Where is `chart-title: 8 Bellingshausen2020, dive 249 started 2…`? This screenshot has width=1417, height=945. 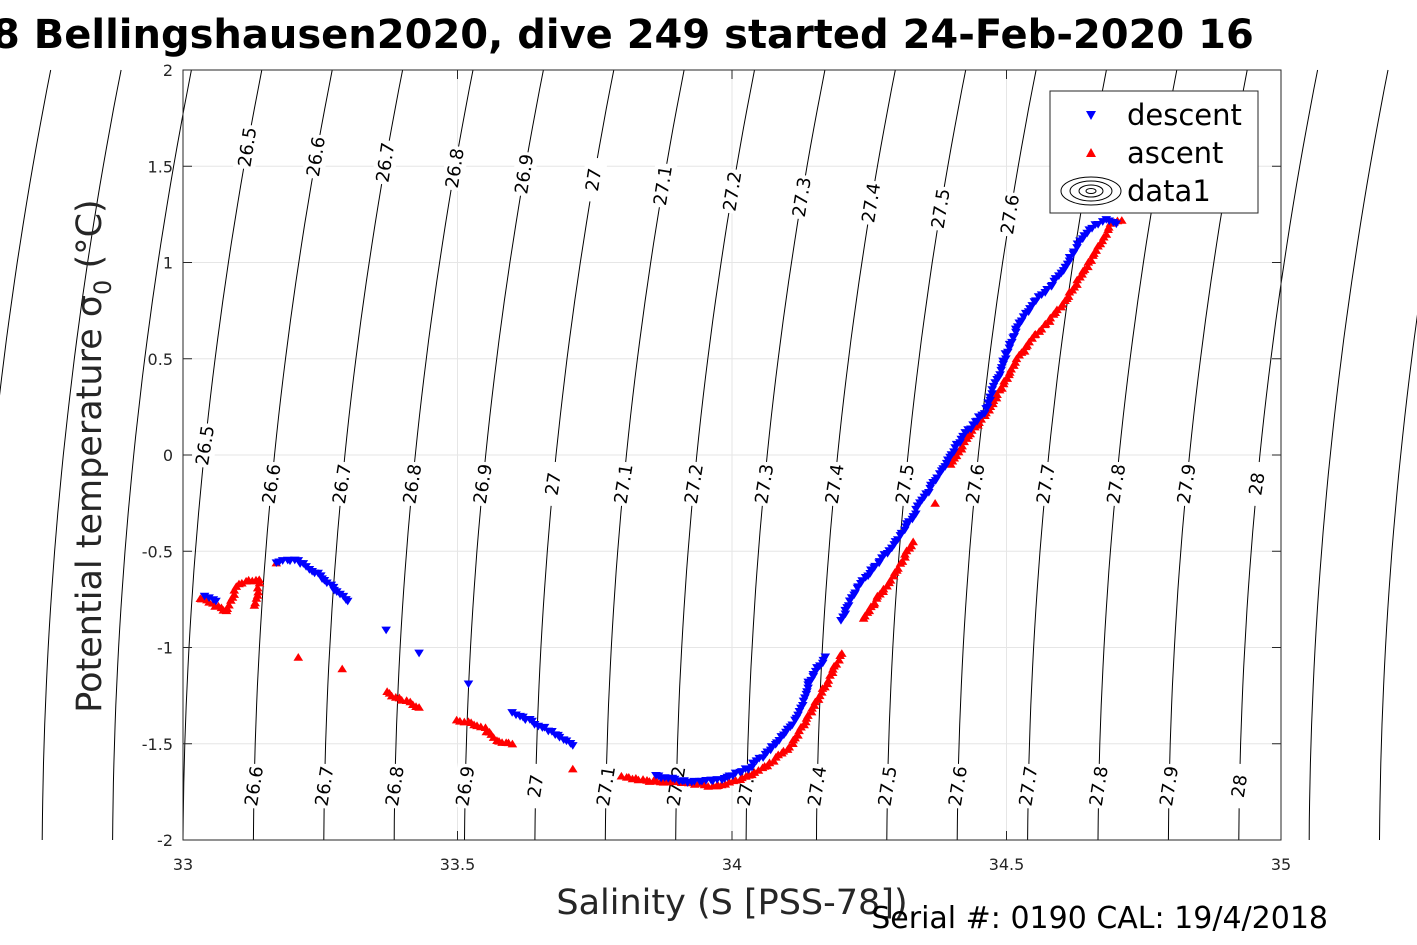
chart-title: 8 Bellingshausen2020, dive 249 started 2… is located at coordinates (627, 35).